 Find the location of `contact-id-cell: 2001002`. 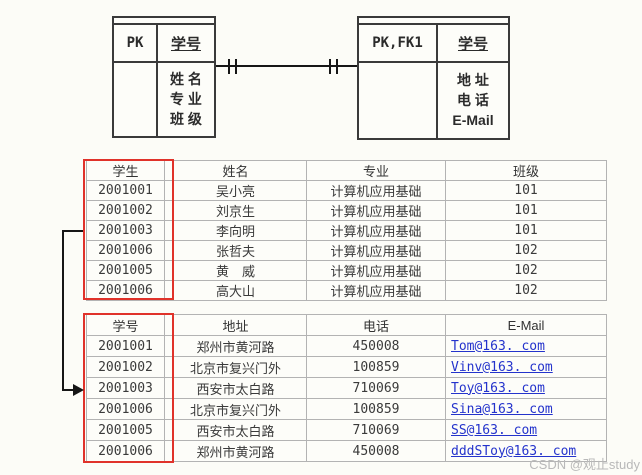

contact-id-cell: 2001002 is located at coordinates (125, 367).